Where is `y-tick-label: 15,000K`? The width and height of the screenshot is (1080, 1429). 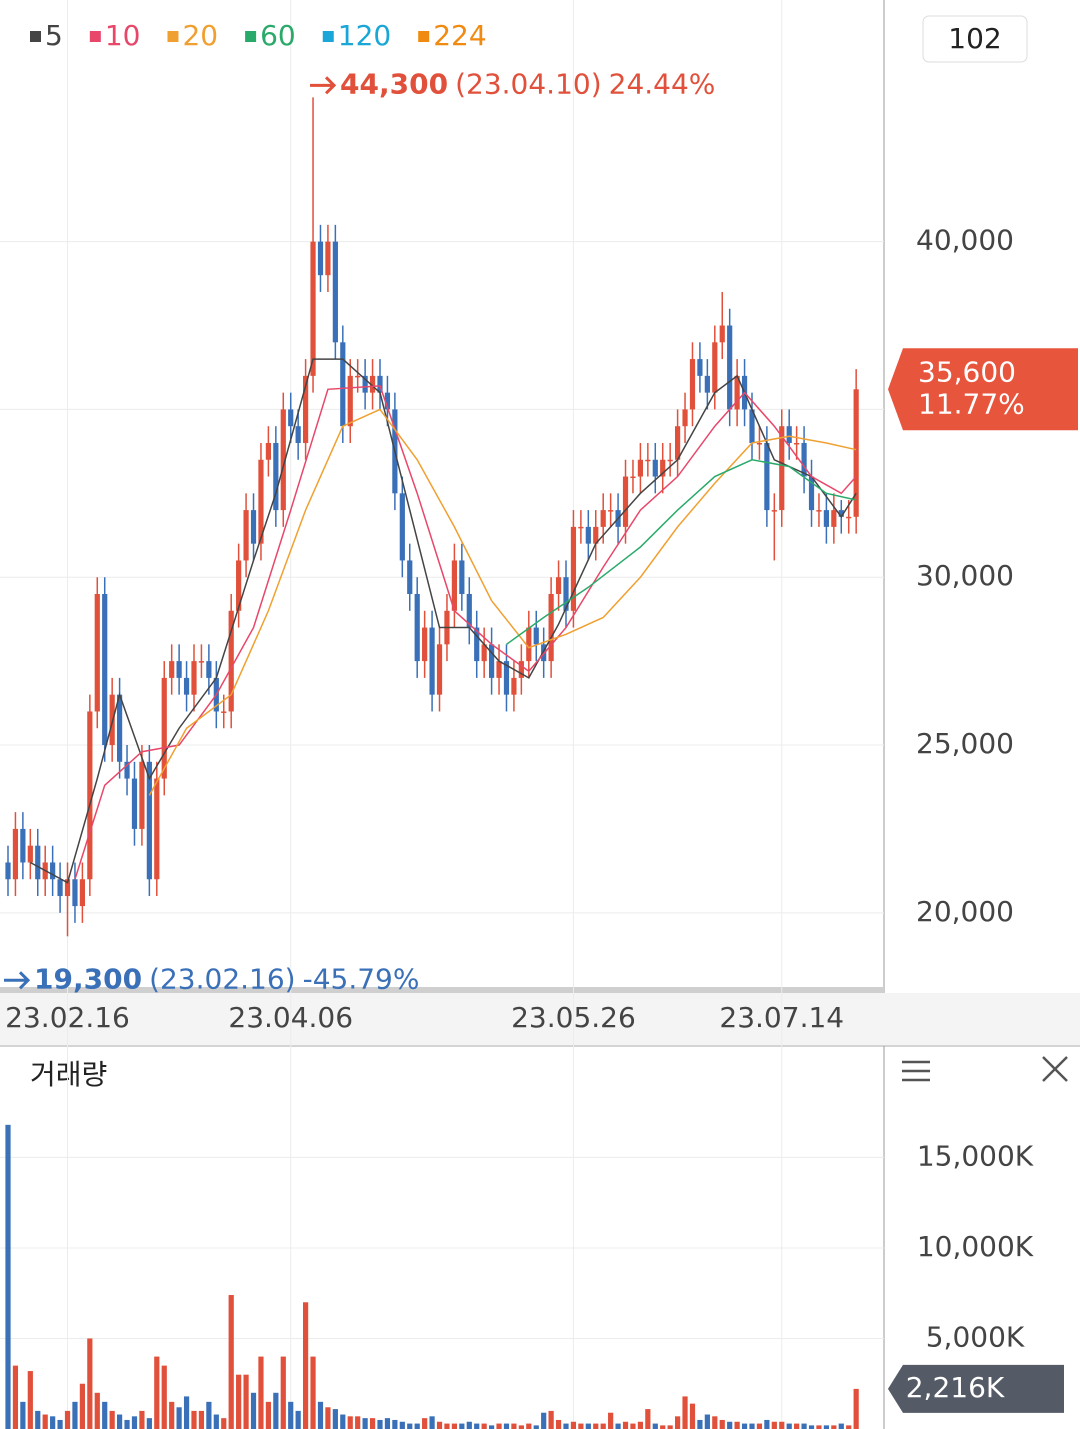
y-tick-label: 15,000K is located at coordinates (975, 1155).